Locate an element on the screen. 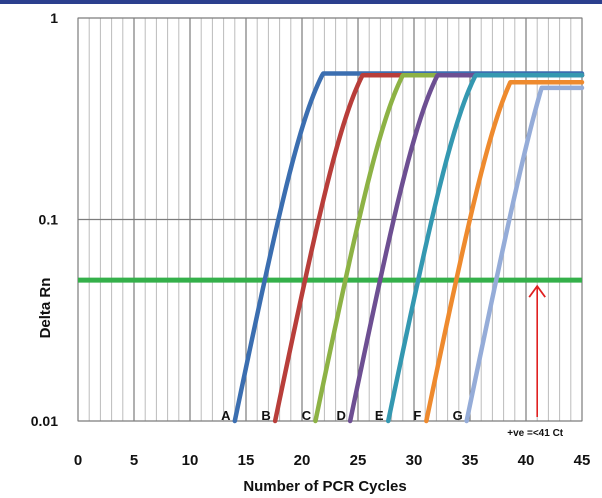 The width and height of the screenshot is (602, 498). annotation-layer: +ve =<41 Ct is located at coordinates (535, 361).